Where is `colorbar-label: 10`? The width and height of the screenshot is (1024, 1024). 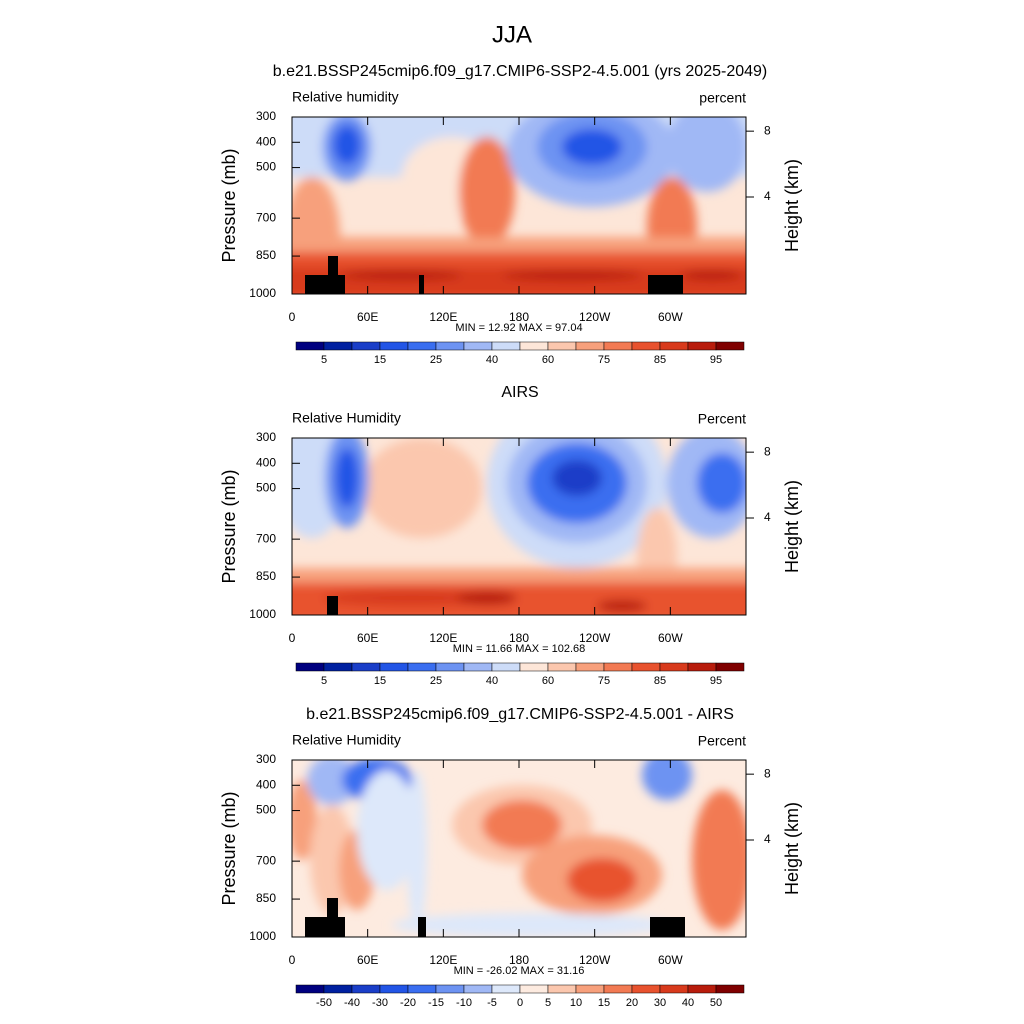
colorbar-label: 10 is located at coordinates (576, 1003).